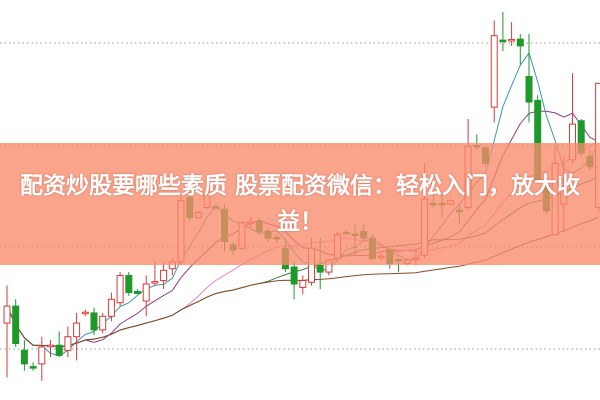 This screenshot has width=600, height=400. I want to click on banner-text: 配资炒股要哪些素质 股票配资微信：轻松入门，放大收益！, so click(299, 204).